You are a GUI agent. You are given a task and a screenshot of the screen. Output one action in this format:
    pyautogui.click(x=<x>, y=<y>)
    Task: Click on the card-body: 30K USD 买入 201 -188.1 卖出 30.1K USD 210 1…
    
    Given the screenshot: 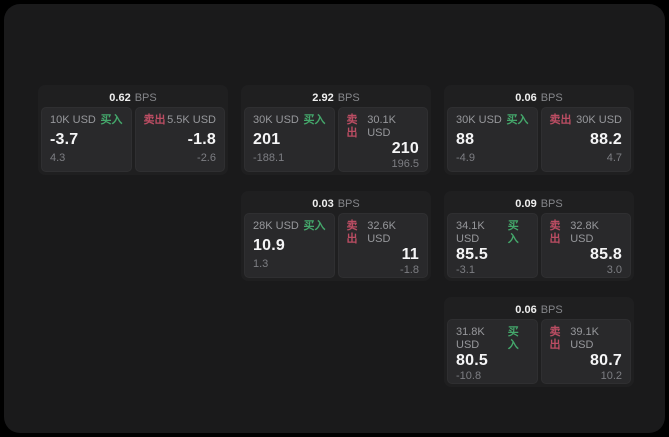 What is the action you would take?
    pyautogui.click(x=336, y=139)
    